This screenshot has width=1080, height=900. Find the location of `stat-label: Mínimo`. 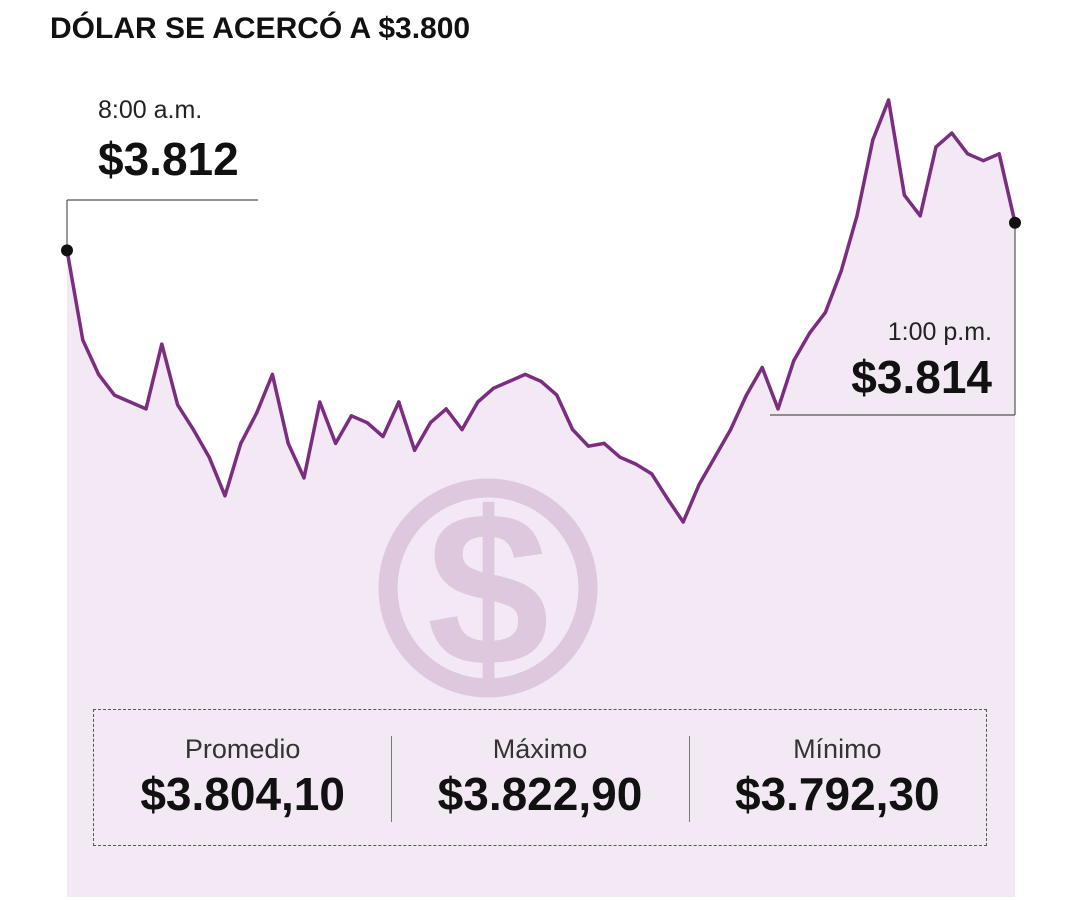

stat-label: Mínimo is located at coordinates (837, 749).